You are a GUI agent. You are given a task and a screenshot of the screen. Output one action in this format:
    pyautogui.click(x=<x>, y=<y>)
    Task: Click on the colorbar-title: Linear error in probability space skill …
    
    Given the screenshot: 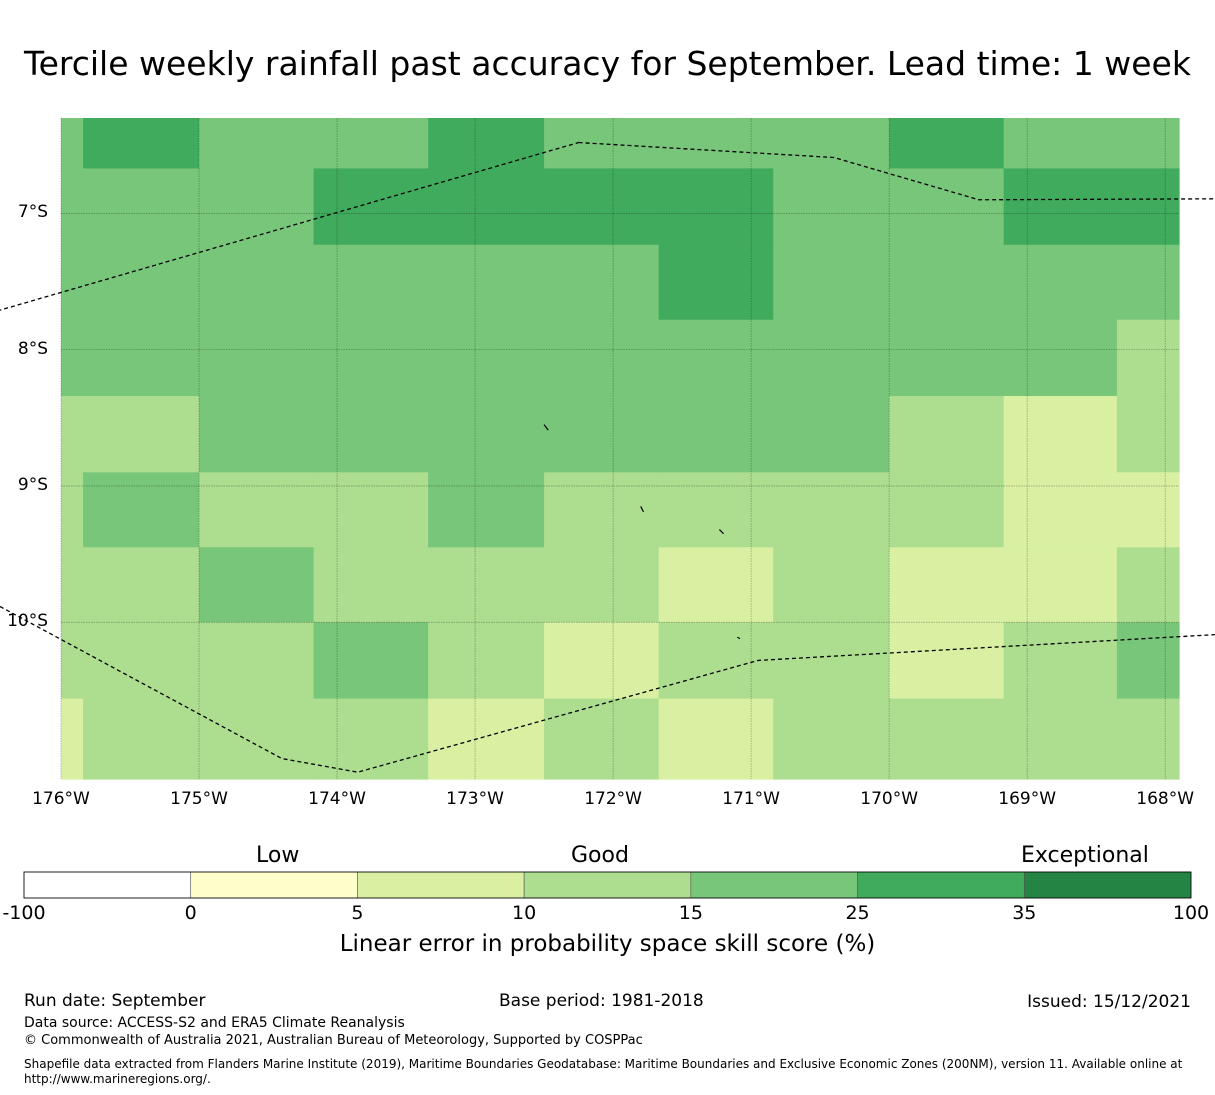 What is the action you would take?
    pyautogui.click(x=607, y=944)
    